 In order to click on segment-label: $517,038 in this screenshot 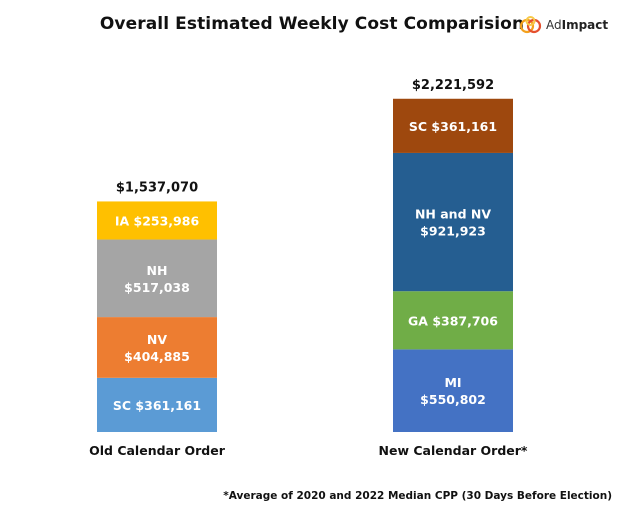, I will do `click(157, 287)`.